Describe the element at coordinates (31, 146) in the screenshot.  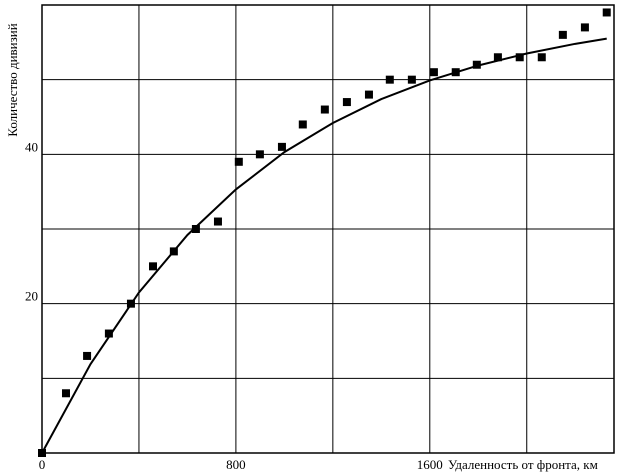
I see `y-tick-label: 40` at that location.